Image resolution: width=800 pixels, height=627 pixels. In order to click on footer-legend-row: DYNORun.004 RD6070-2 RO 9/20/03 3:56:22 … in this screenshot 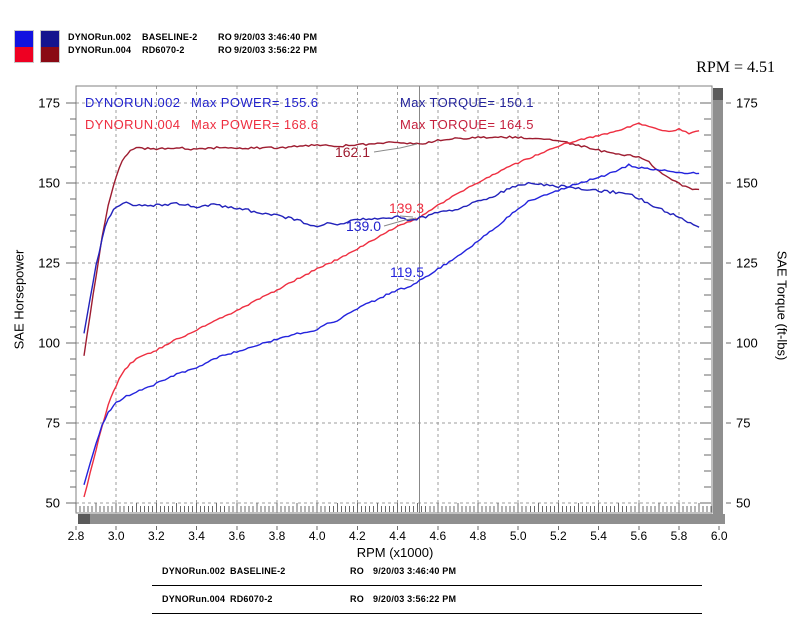, I will do `click(309, 599)`.